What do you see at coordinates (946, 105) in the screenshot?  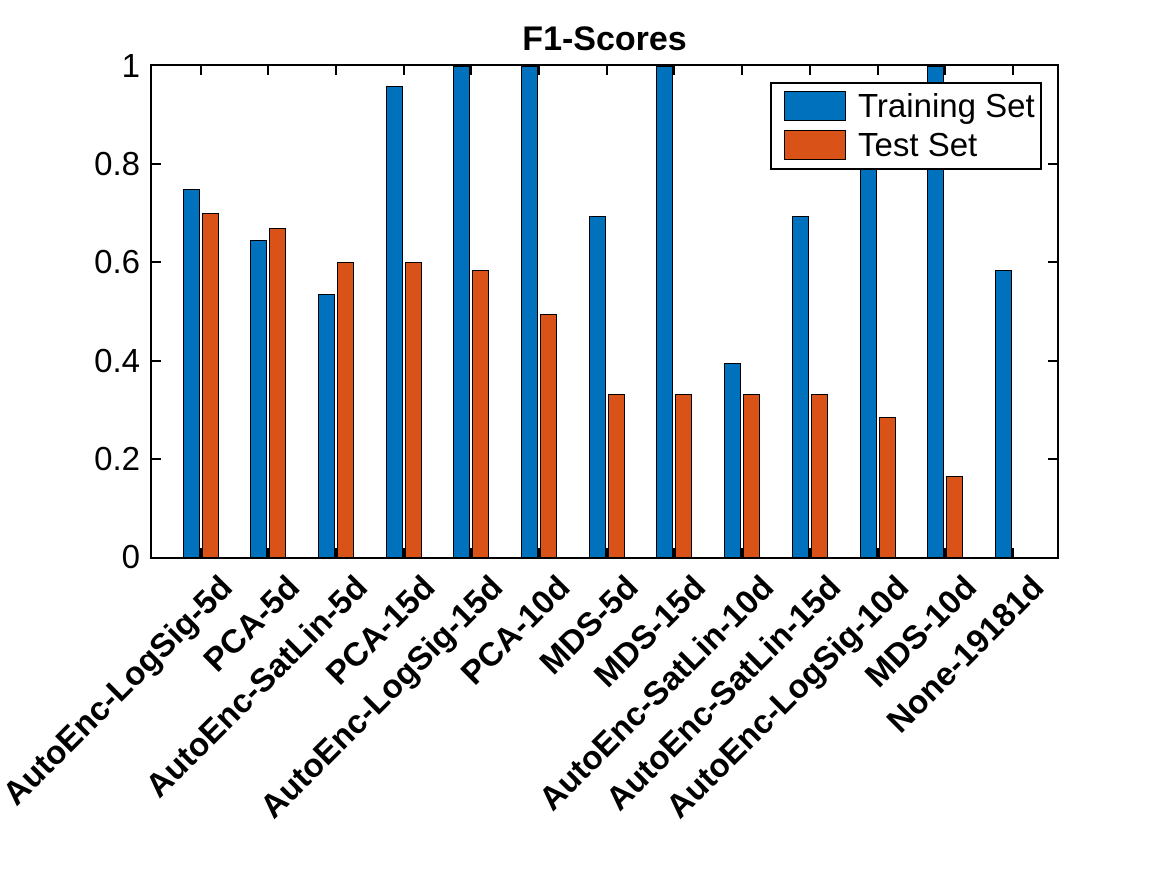 I see `legend-entry-label: Training Set` at bounding box center [946, 105].